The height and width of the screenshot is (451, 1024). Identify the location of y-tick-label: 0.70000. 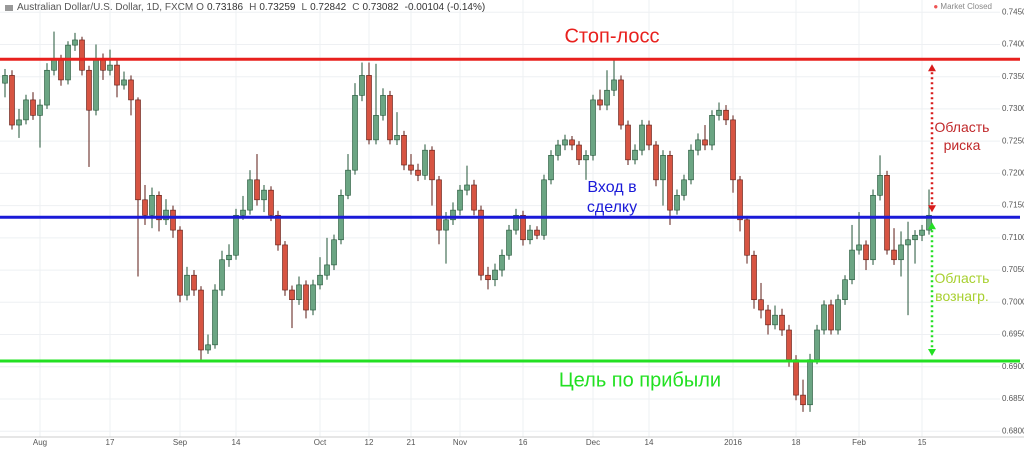
(1013, 301).